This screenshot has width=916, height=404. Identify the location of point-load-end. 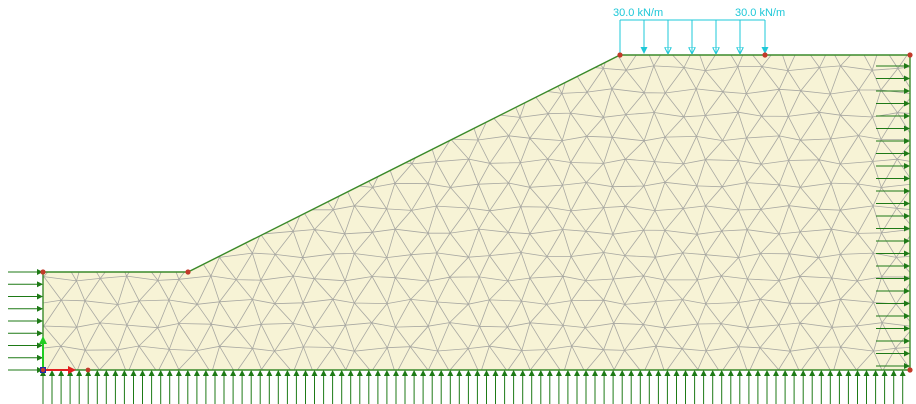
(765, 55).